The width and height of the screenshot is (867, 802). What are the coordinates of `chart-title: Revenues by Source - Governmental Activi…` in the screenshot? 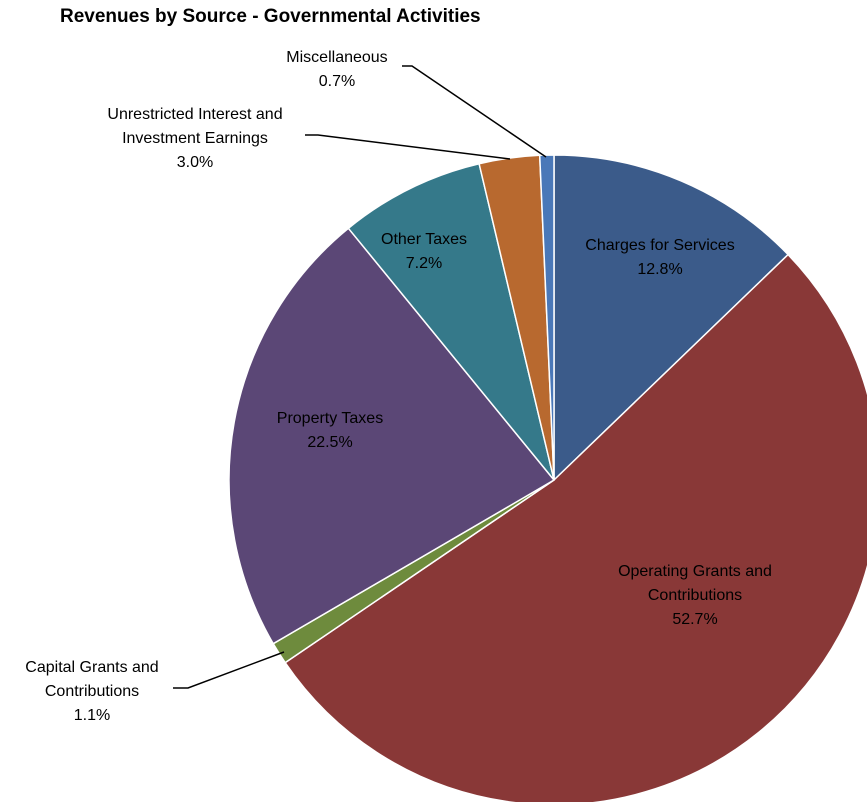 It's located at (270, 16).